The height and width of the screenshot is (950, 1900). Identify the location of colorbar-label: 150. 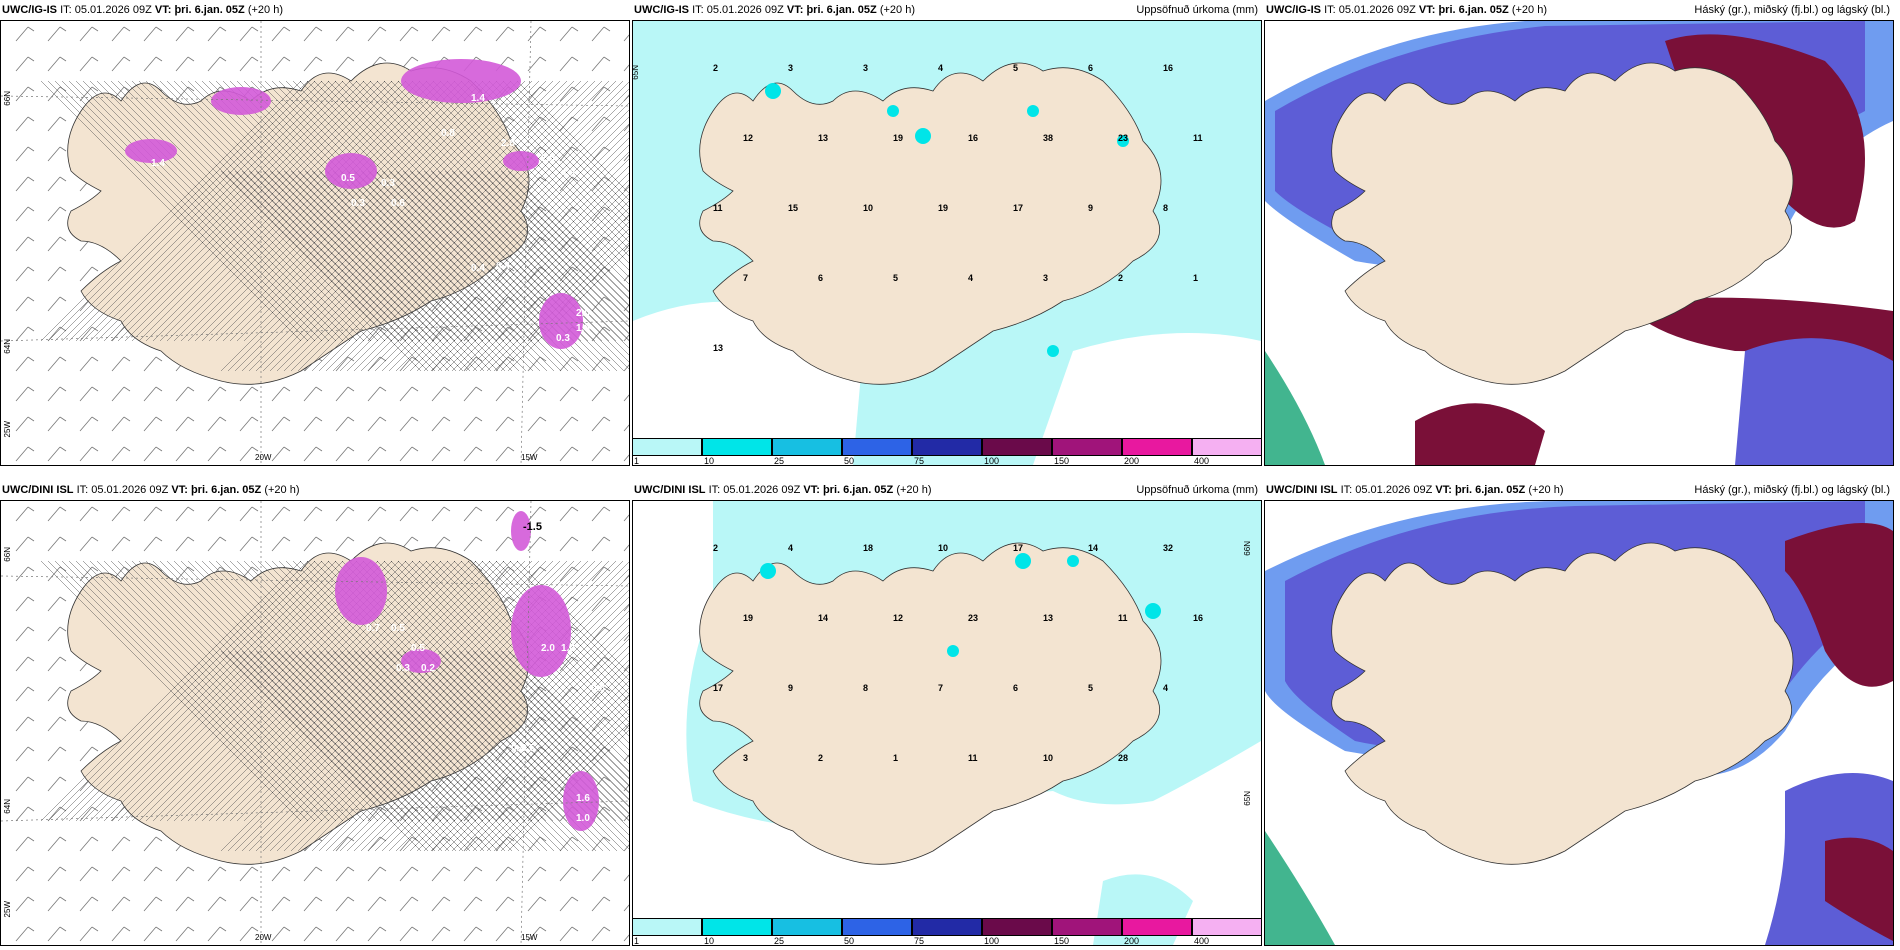
(1062, 461).